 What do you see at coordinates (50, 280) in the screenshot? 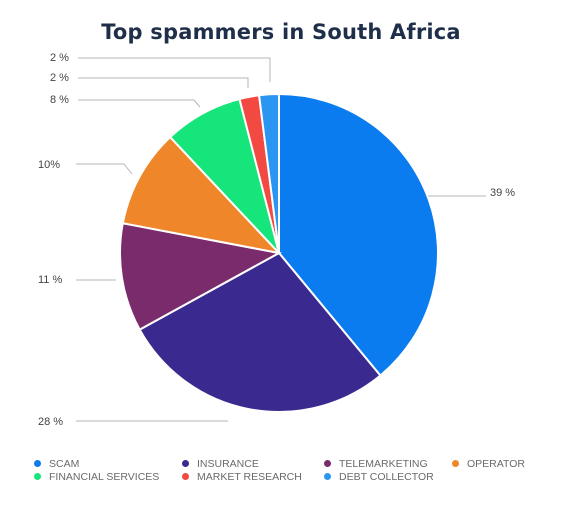
I see `slice-label-telemarketing: 11 %` at bounding box center [50, 280].